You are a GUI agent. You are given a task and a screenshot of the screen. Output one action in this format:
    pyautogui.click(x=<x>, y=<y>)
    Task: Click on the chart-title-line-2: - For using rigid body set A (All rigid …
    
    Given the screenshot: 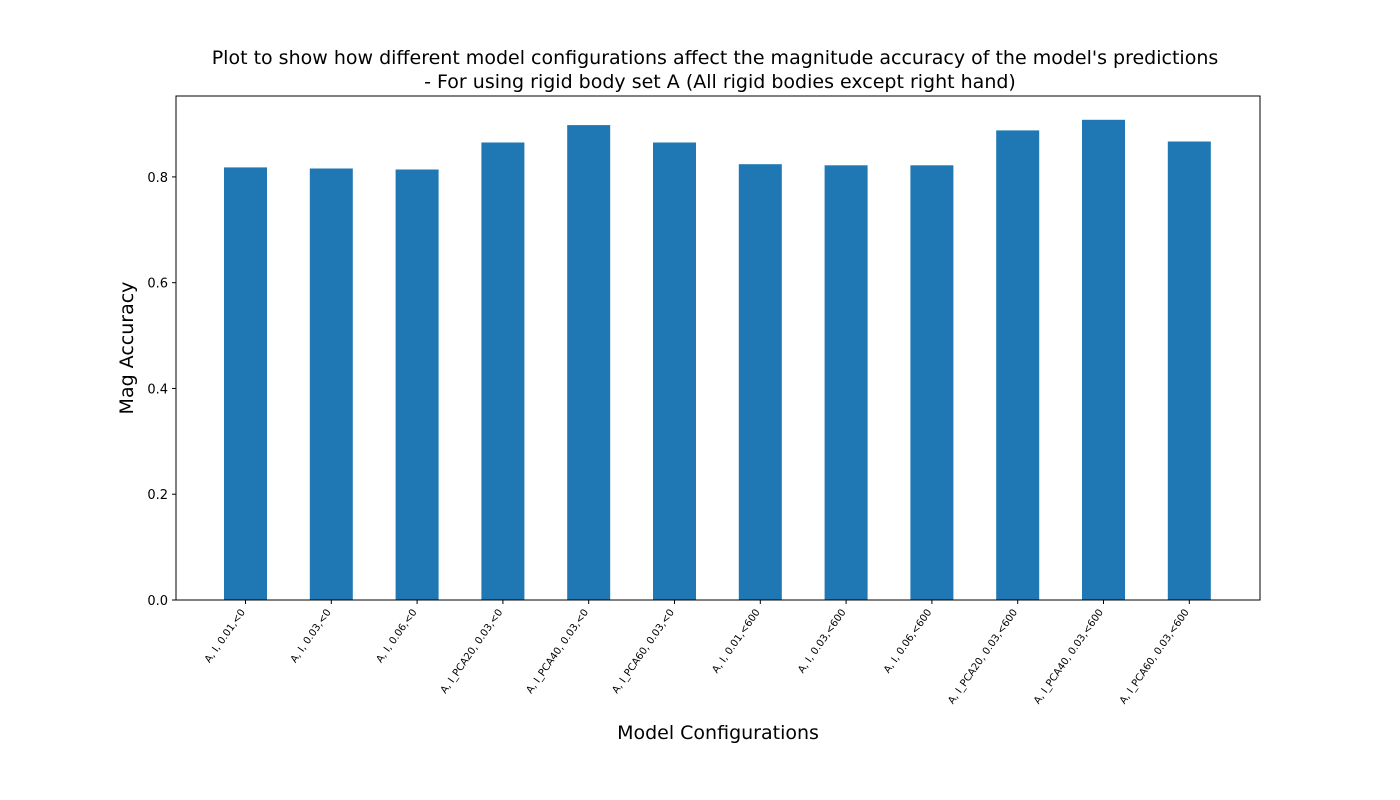 What is the action you would take?
    pyautogui.click(x=720, y=82)
    